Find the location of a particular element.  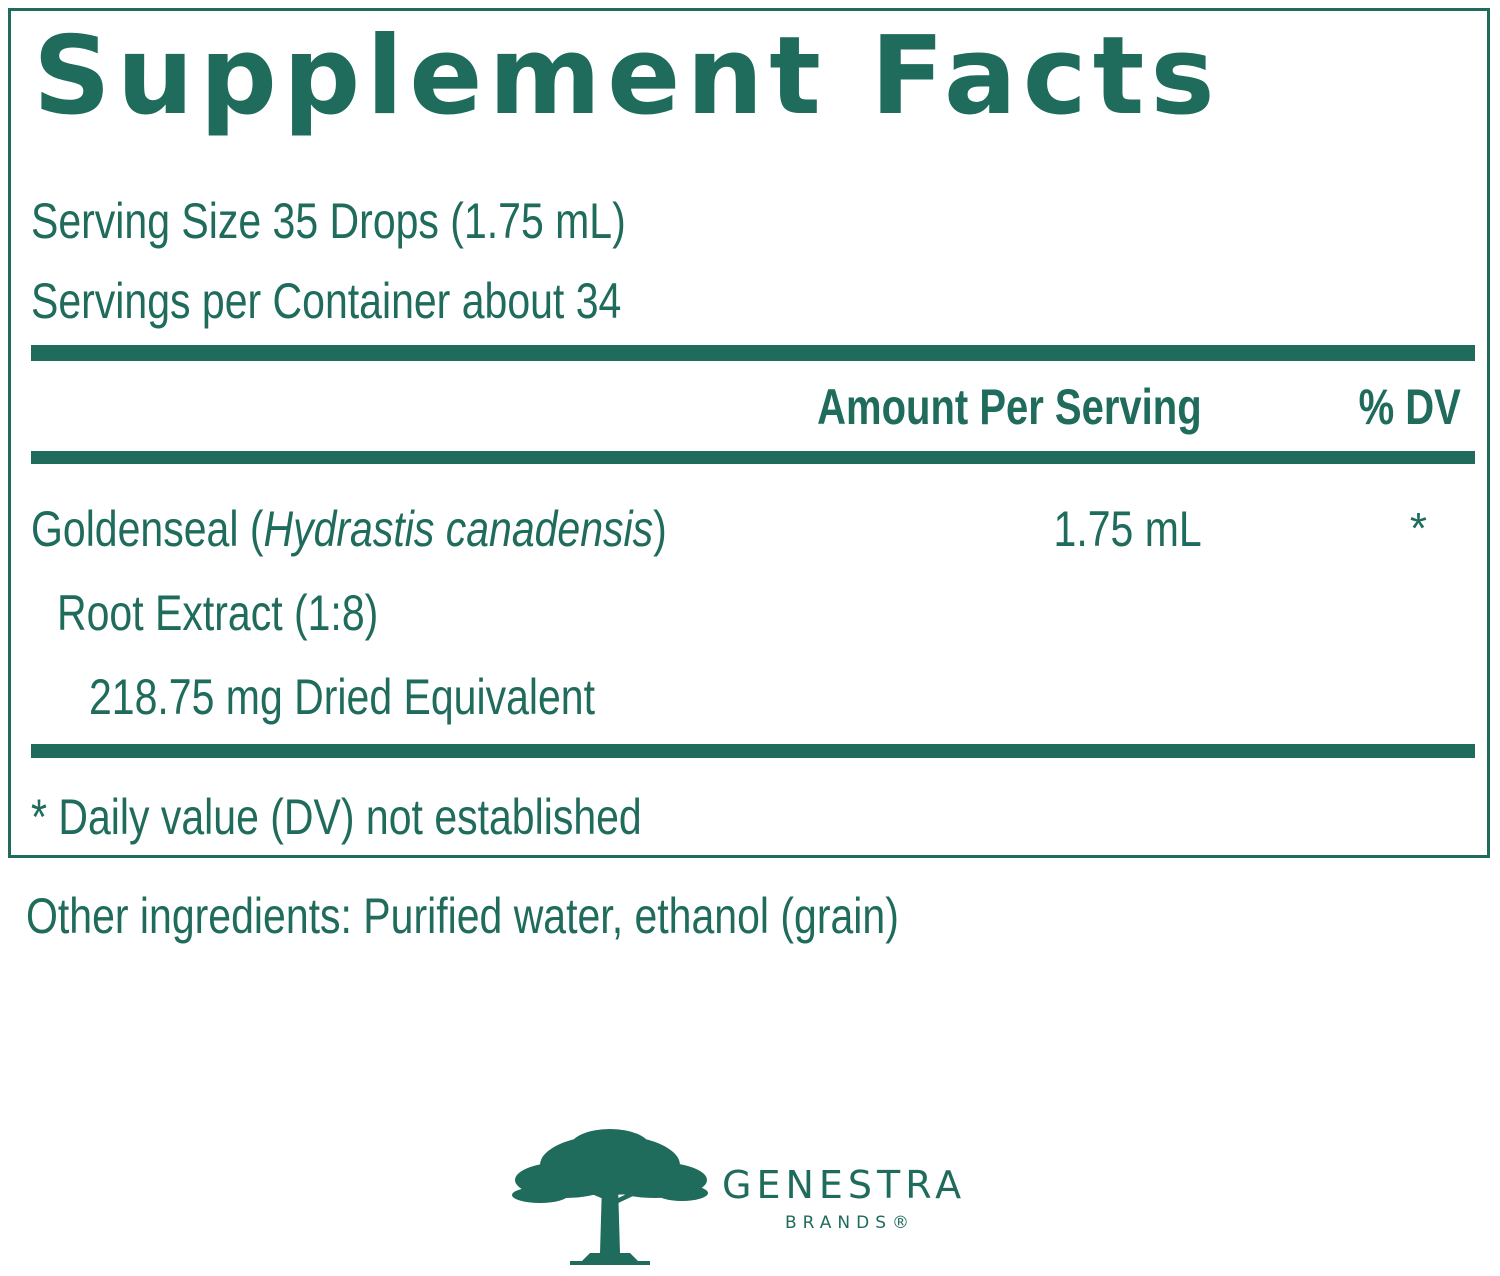

tree-icon is located at coordinates (610, 1197).